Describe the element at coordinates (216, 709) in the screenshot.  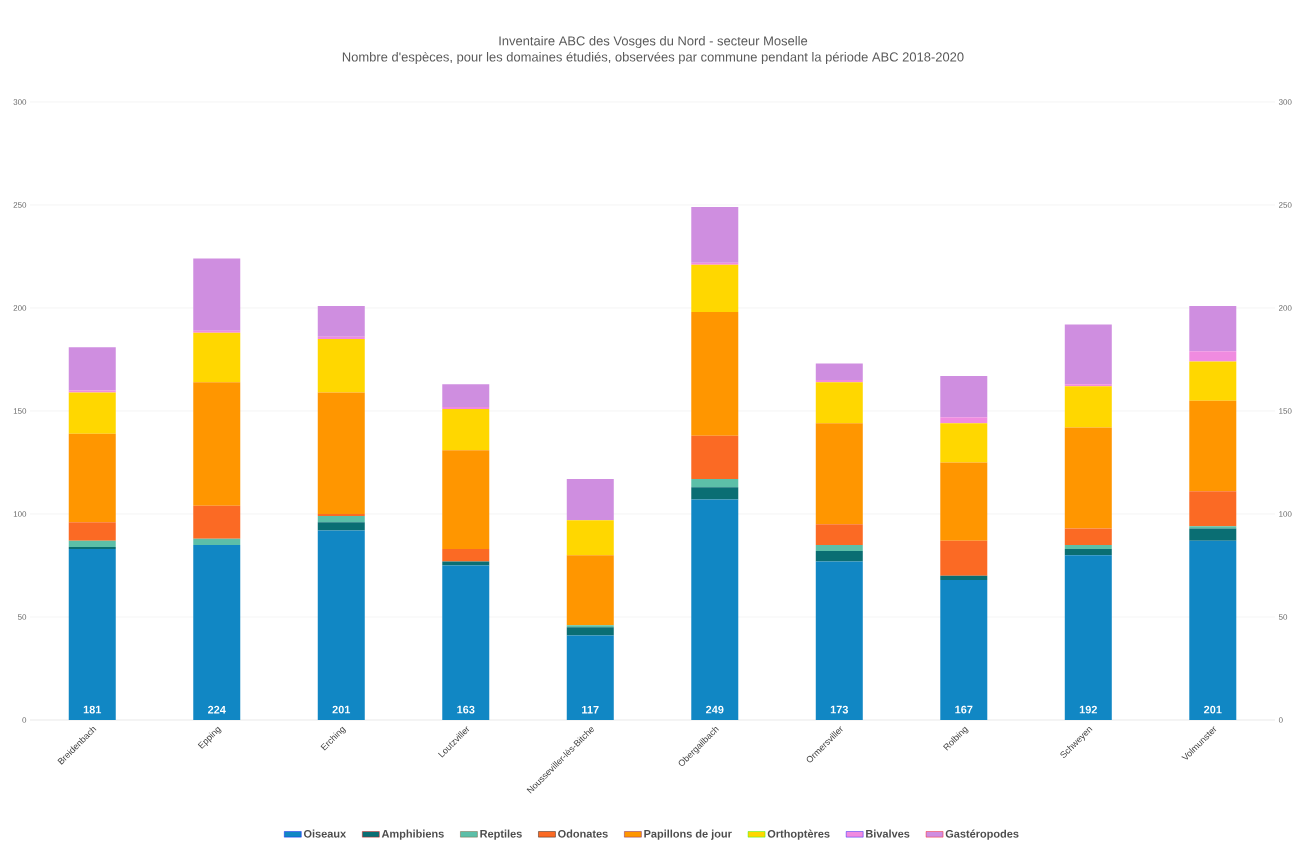
I see `total-label: 224` at that location.